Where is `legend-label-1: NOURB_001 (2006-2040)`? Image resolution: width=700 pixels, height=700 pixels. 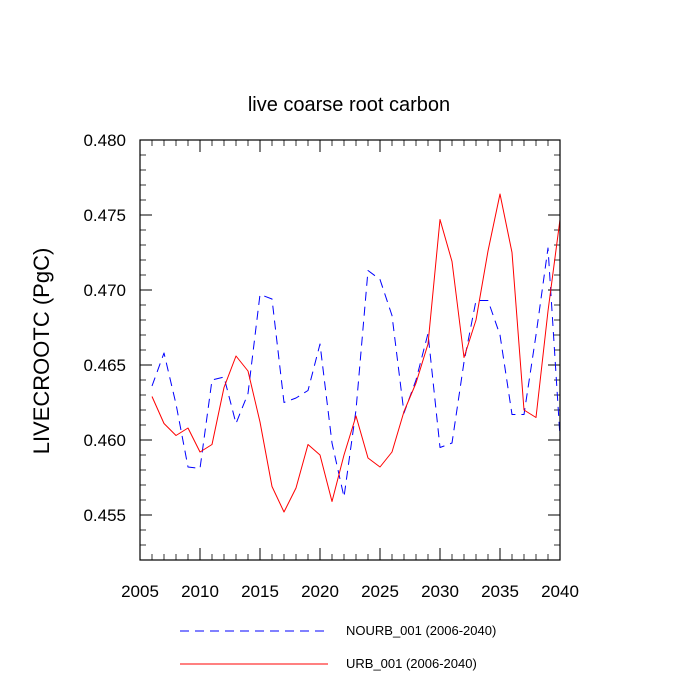 legend-label-1: NOURB_001 (2006-2040) is located at coordinates (421, 630).